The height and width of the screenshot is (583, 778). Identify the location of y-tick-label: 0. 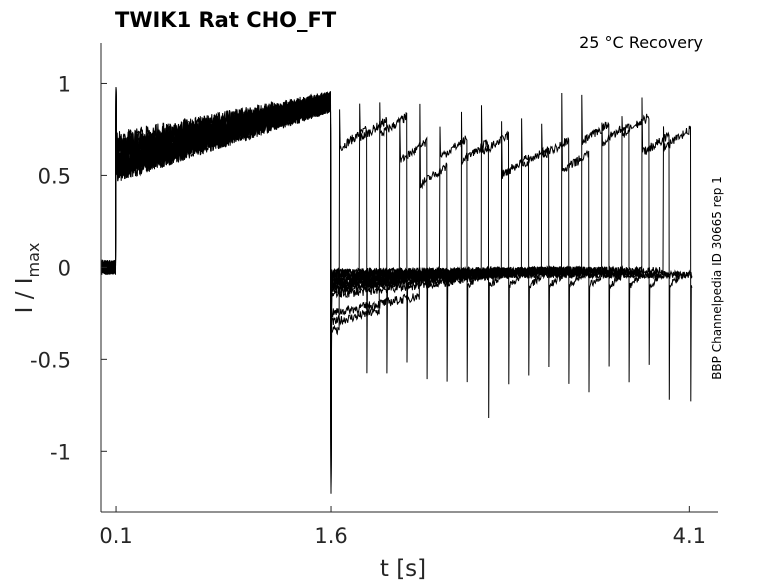
(64, 268).